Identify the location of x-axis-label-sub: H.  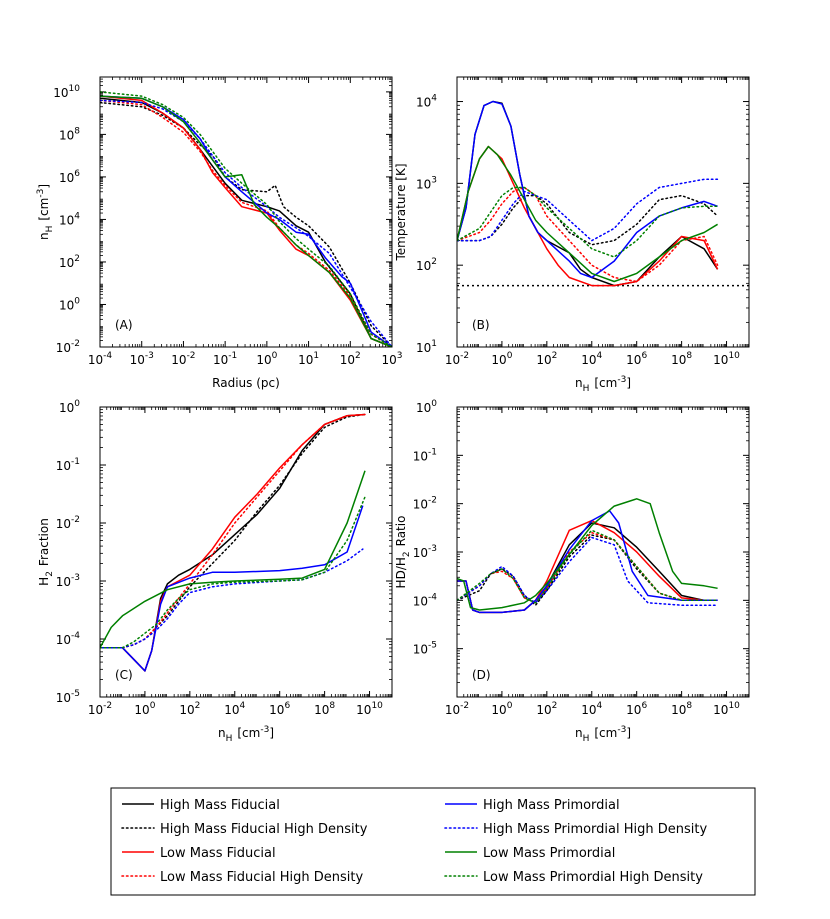
(229, 739).